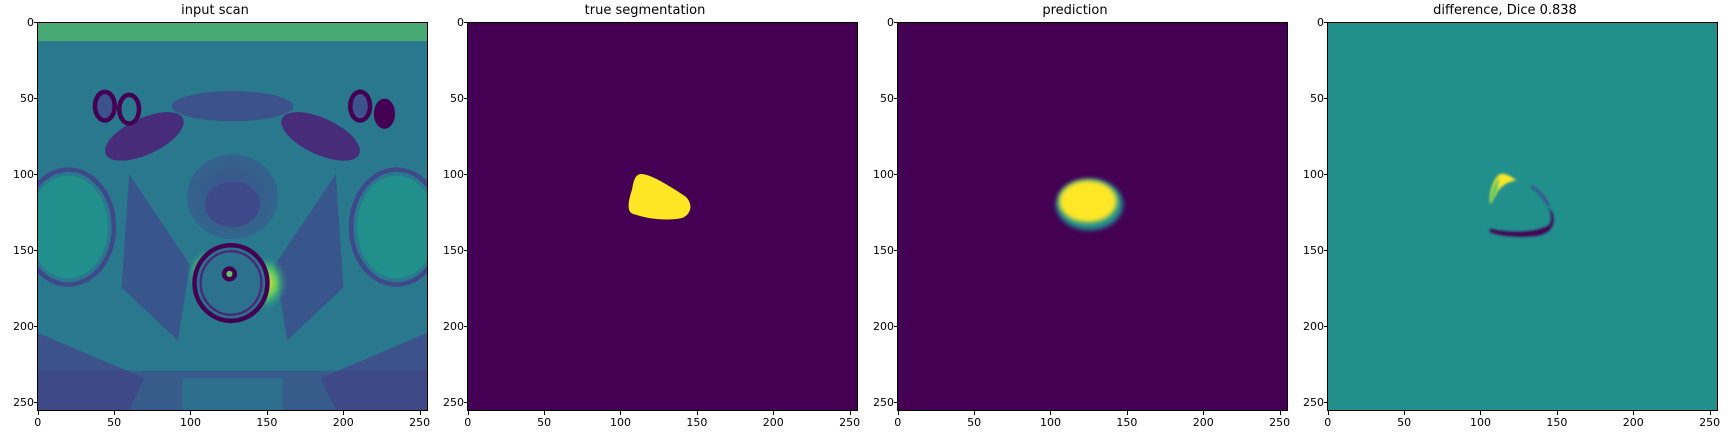 The height and width of the screenshot is (432, 1728). What do you see at coordinates (1505, 10) in the screenshot?
I see `panel-title: difference, Dice 0.838` at bounding box center [1505, 10].